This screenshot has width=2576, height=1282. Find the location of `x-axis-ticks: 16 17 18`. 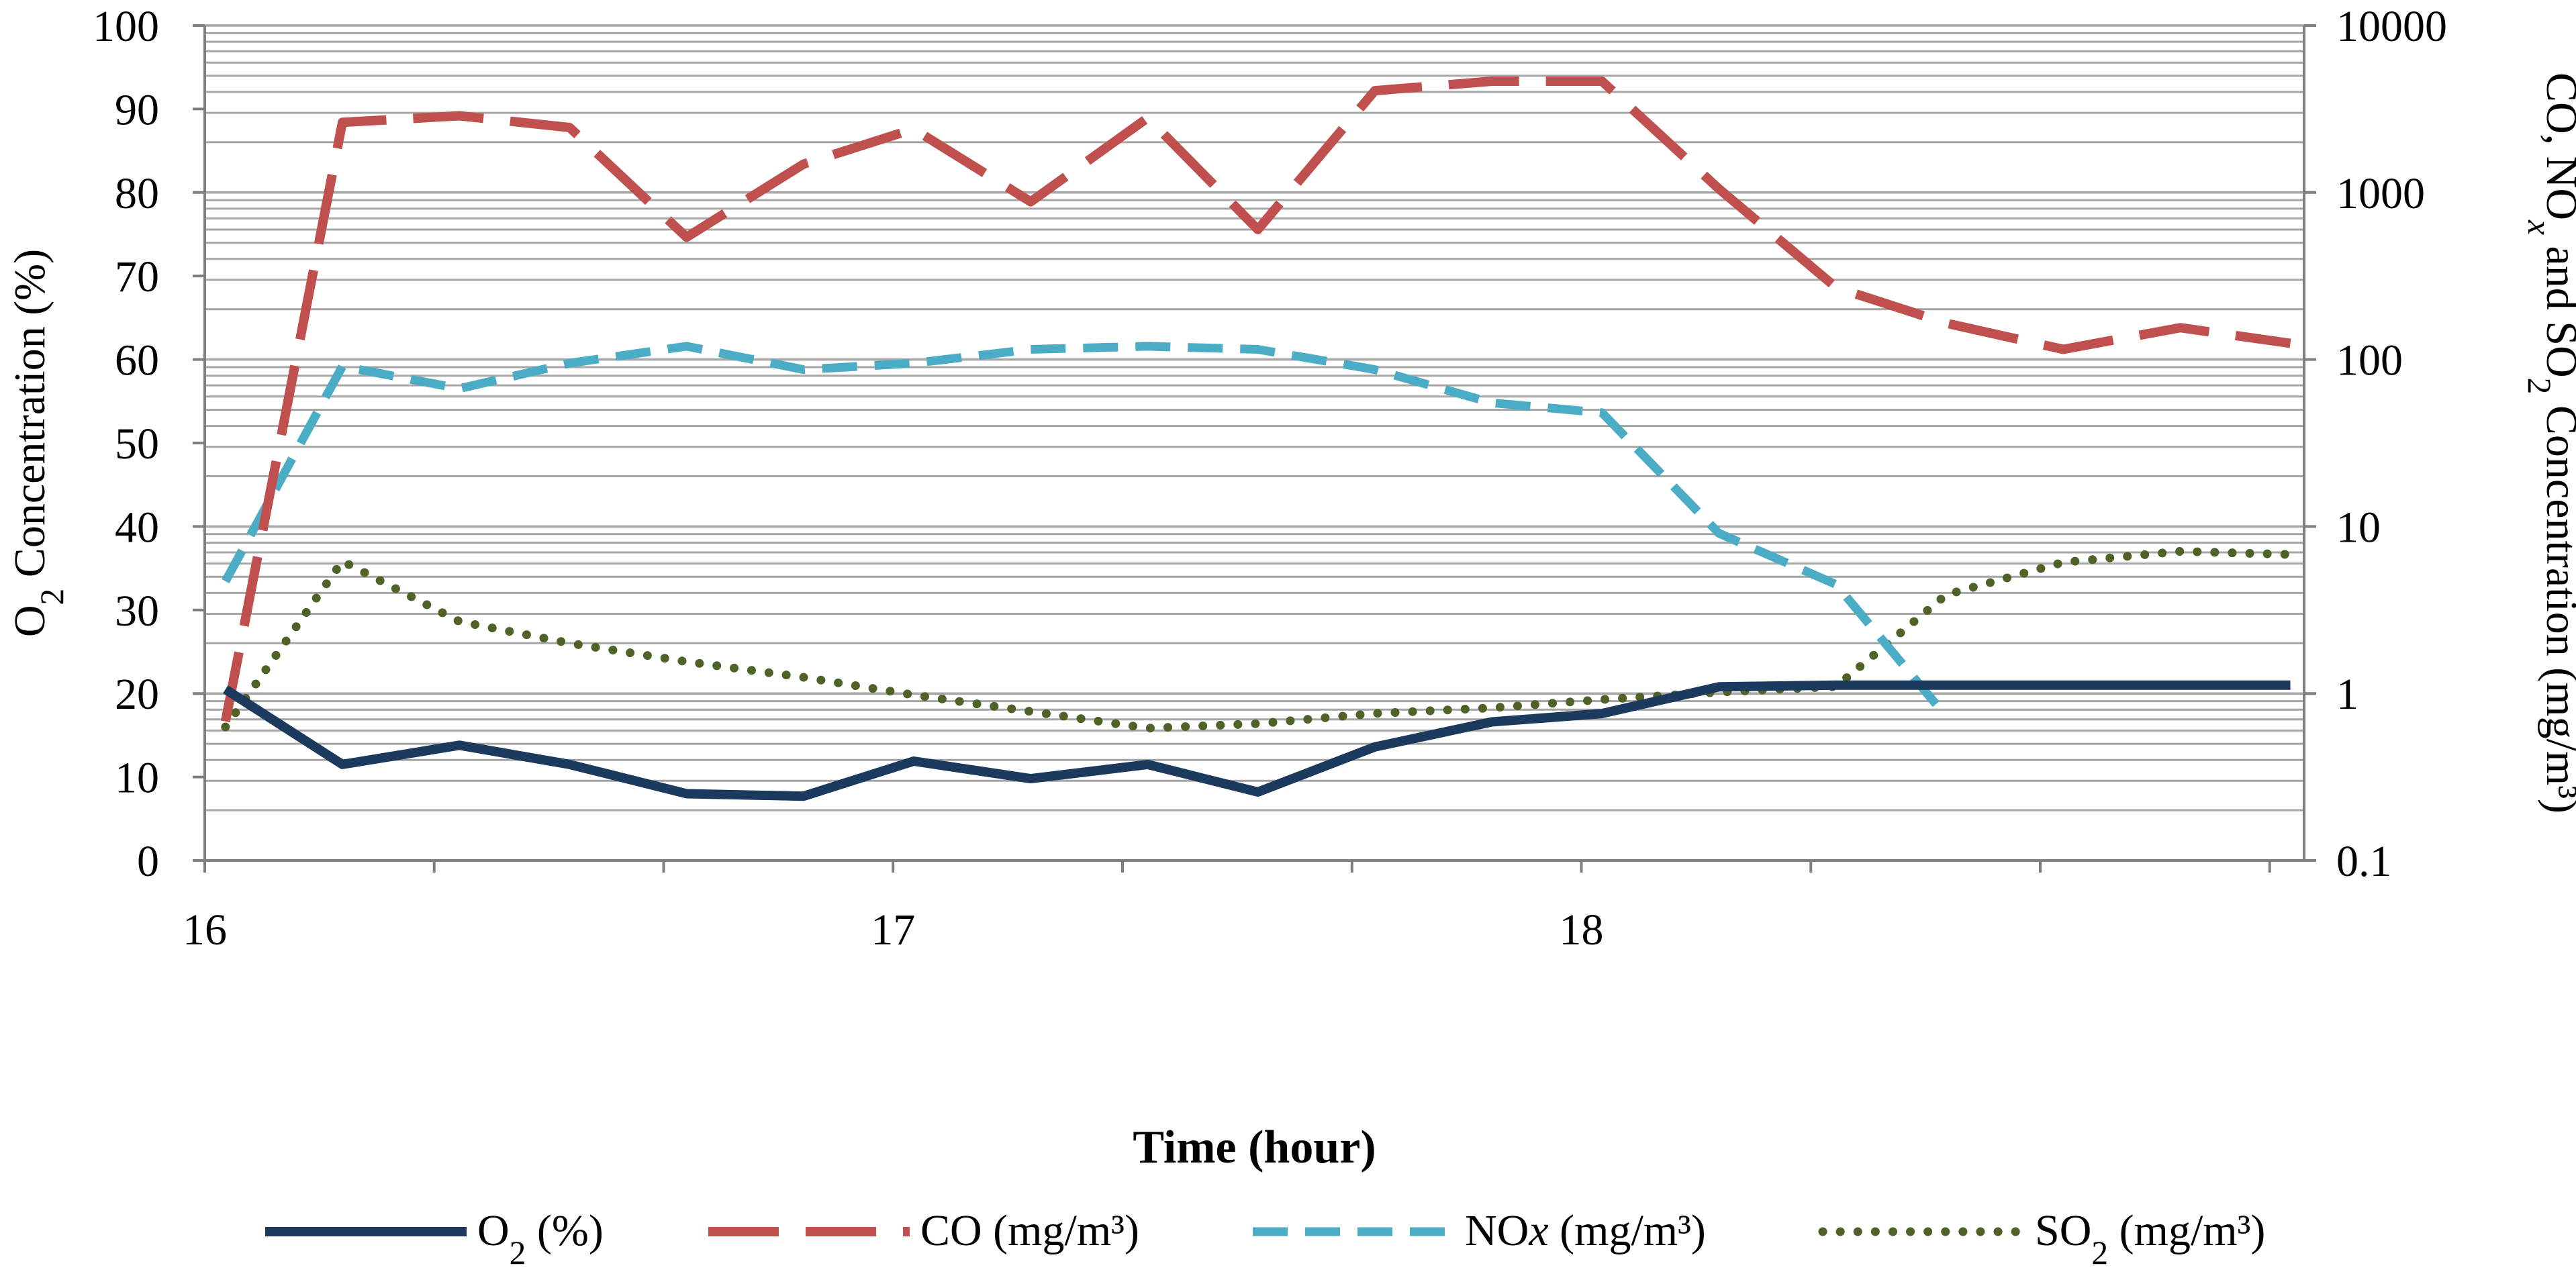

x-axis-ticks: 16 17 18 is located at coordinates (1227, 907).